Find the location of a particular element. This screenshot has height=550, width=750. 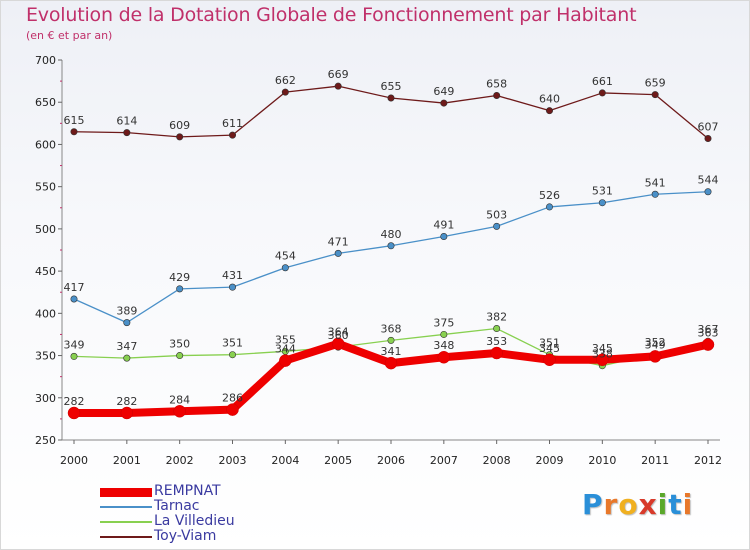

x-tick-label: 2009 is located at coordinates (550, 460).